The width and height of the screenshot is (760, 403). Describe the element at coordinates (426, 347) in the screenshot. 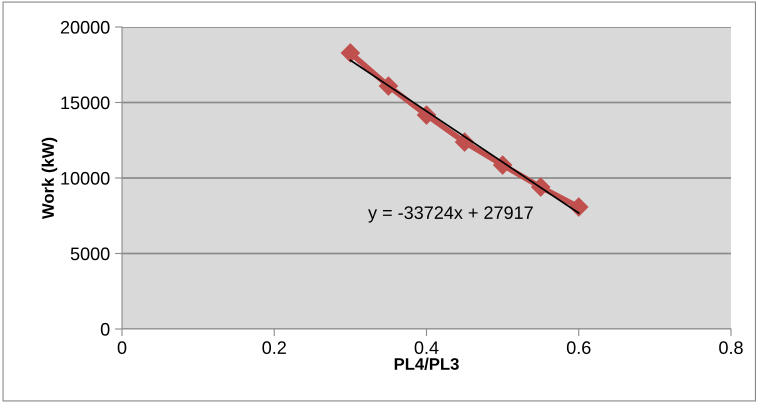

I see `x-tick-label: 0.4` at that location.